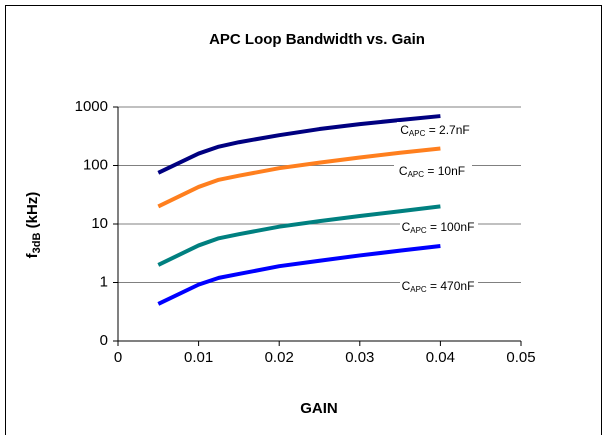 The width and height of the screenshot is (607, 435). What do you see at coordinates (99, 223) in the screenshot?
I see `y-tick-label: 10` at bounding box center [99, 223].